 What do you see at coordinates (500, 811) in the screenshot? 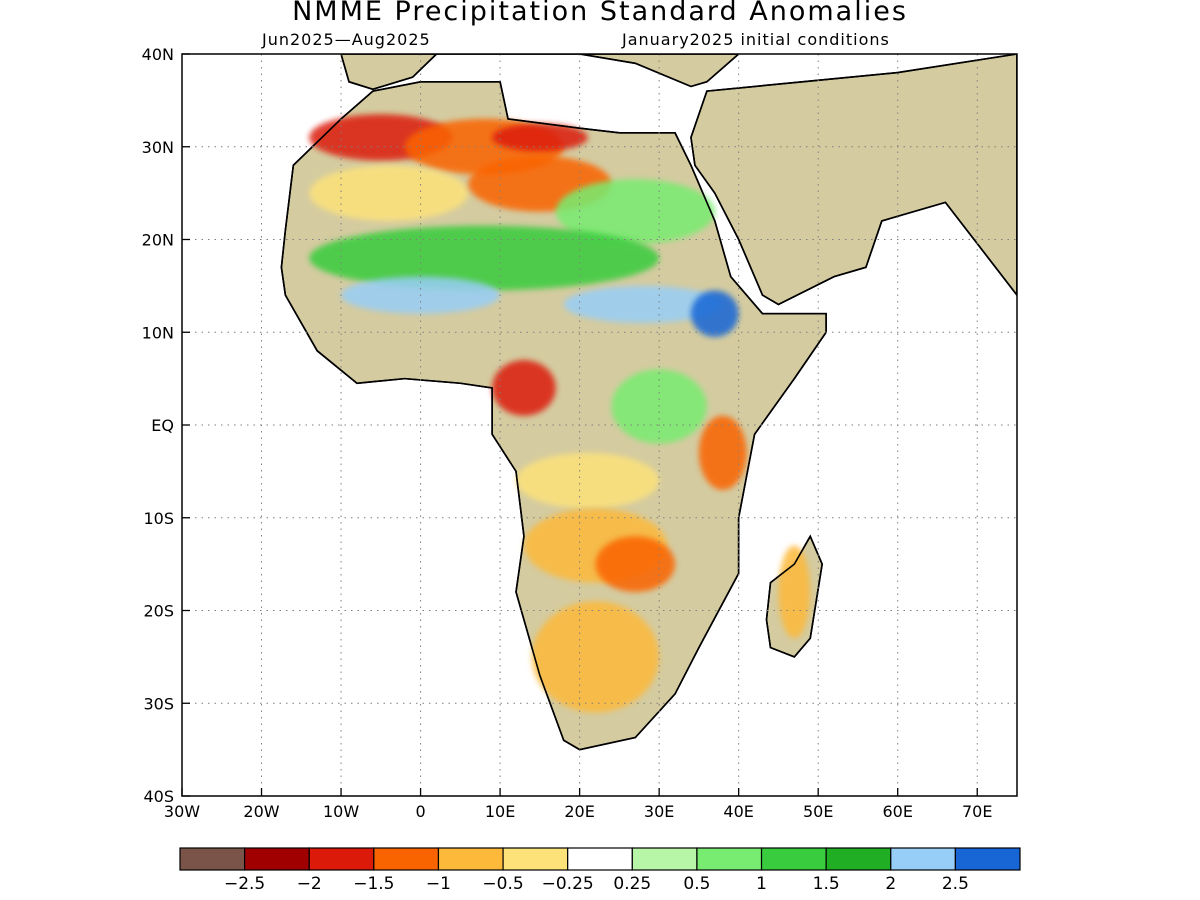
I see `x-tick-label: 10E` at bounding box center [500, 811].